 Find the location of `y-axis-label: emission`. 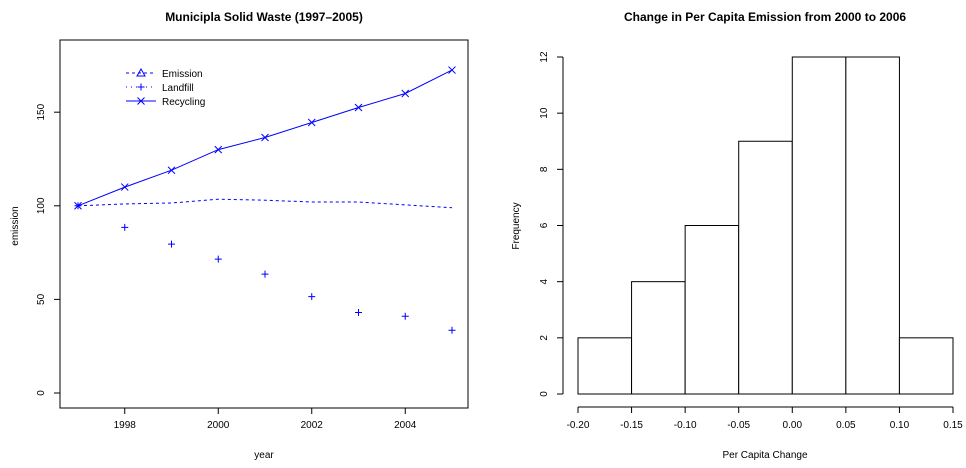

y-axis-label: emission is located at coordinates (15, 225).